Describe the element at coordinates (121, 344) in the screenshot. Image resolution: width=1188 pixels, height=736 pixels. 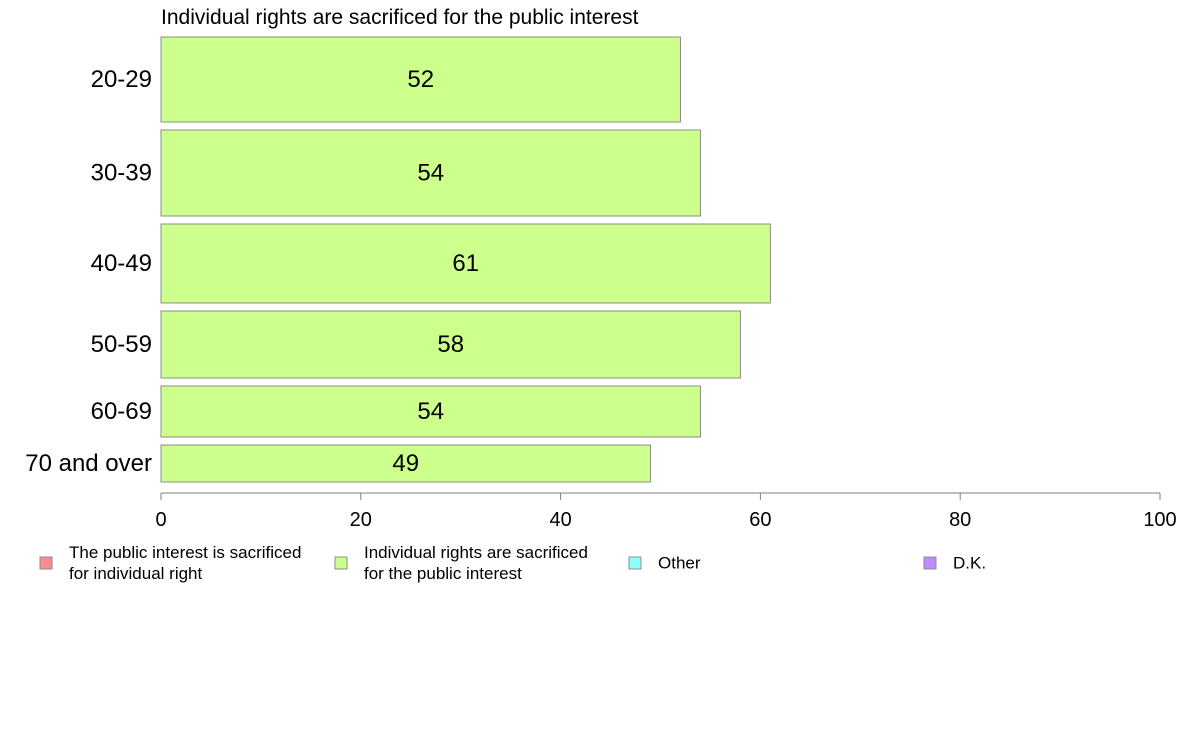
I see `category-label: 50-59` at that location.